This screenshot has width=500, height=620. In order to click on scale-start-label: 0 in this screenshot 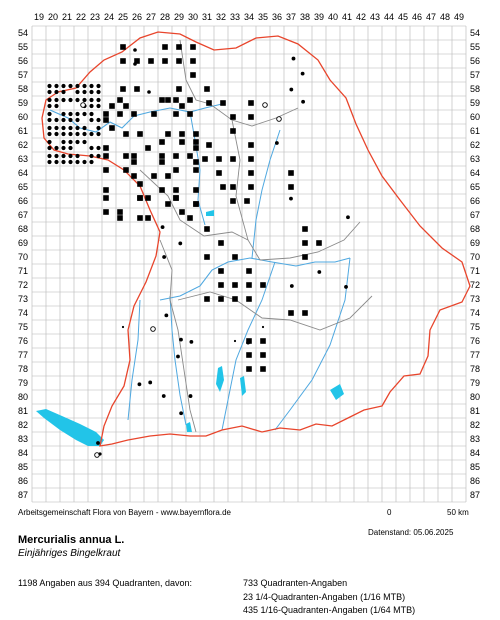, I will do `click(389, 512)`.